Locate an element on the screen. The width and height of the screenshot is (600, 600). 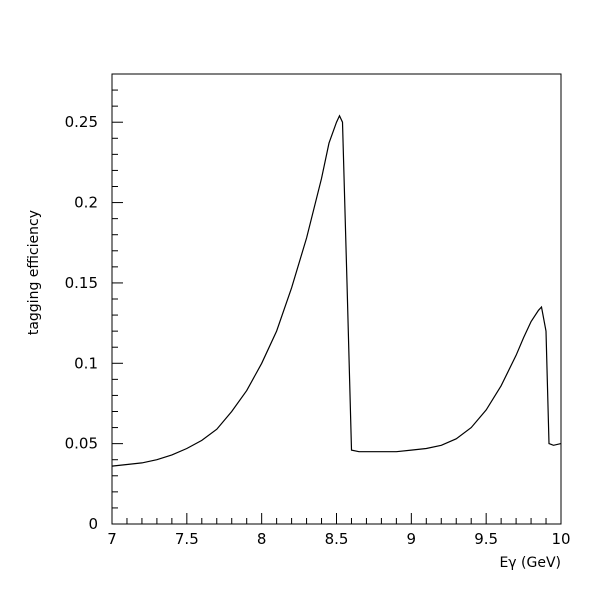
y-tick-label: 0.05 is located at coordinates (81, 444).